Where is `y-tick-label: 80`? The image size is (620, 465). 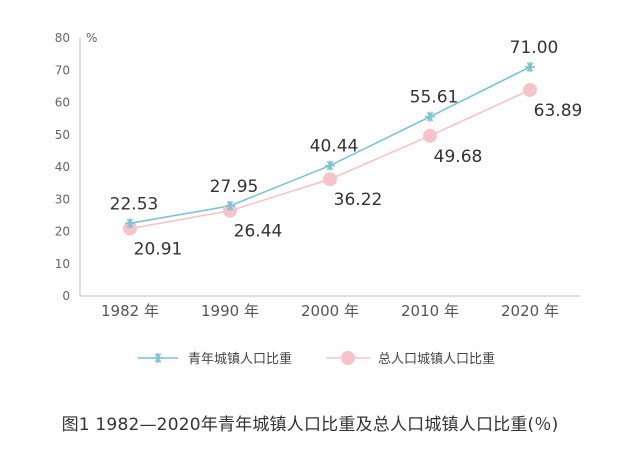 y-tick-label: 80 is located at coordinates (62, 38).